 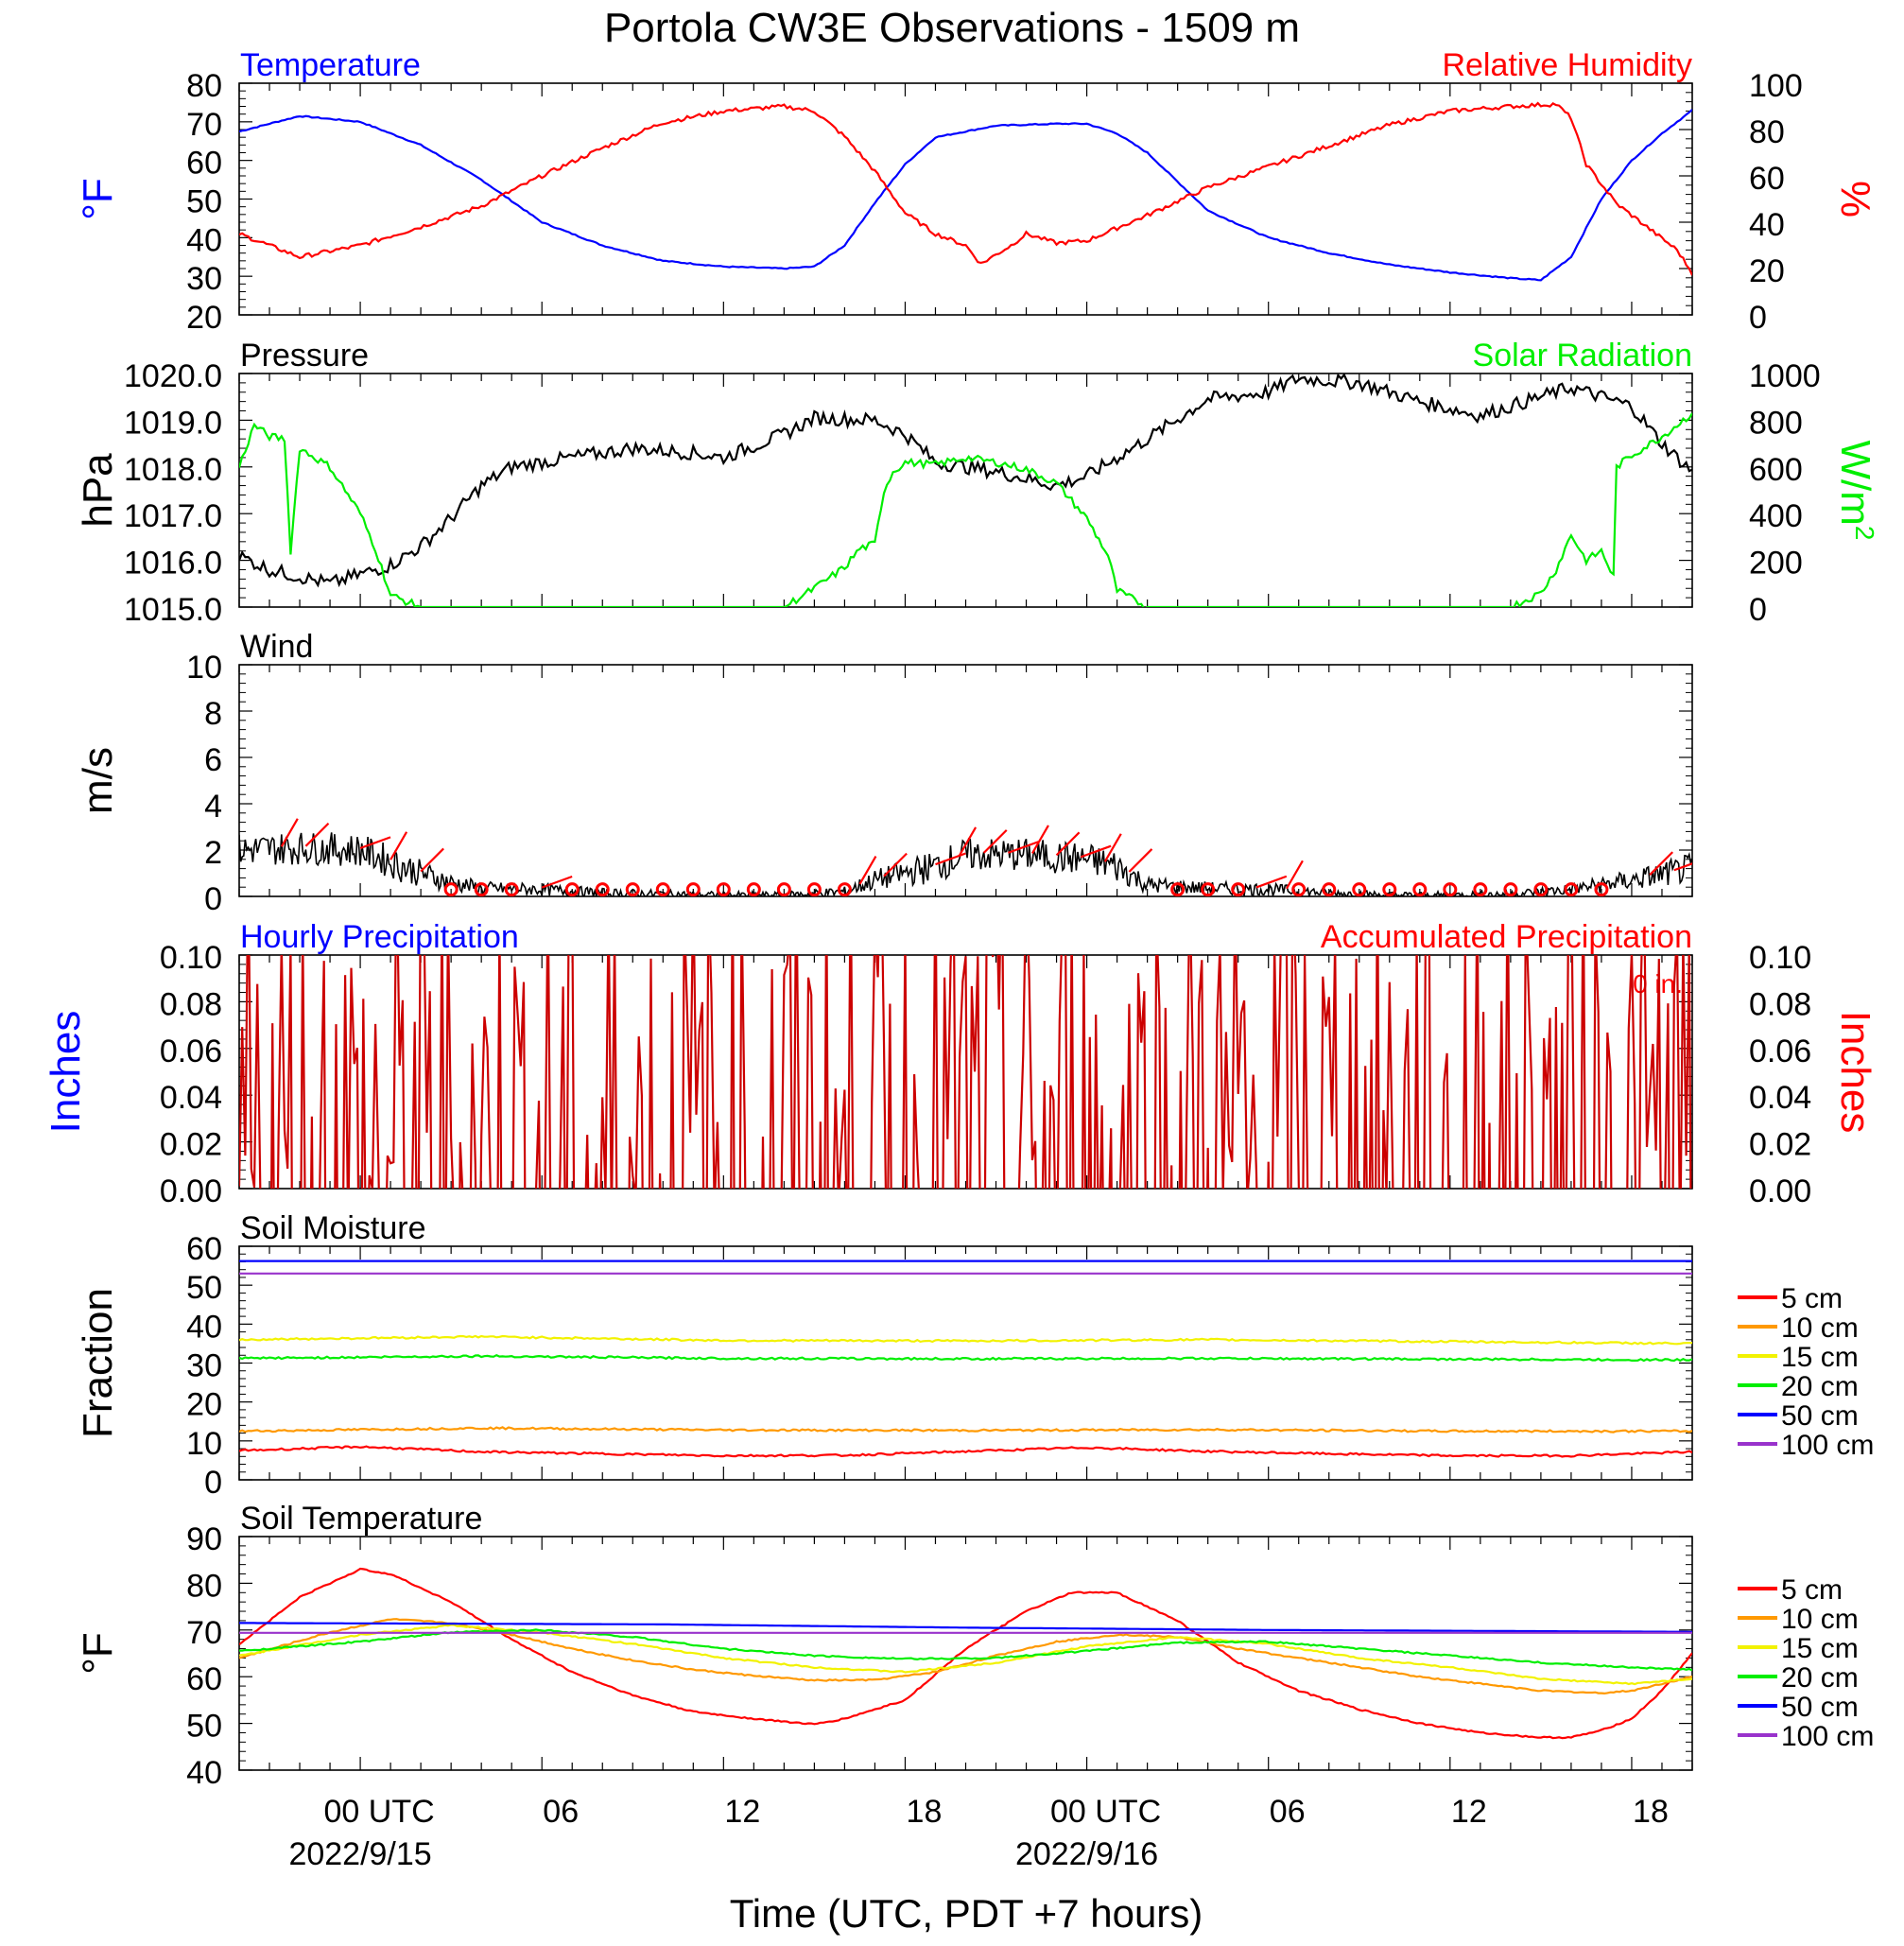 What do you see at coordinates (330, 65) in the screenshot?
I see `panel-left-title: Temperature` at bounding box center [330, 65].